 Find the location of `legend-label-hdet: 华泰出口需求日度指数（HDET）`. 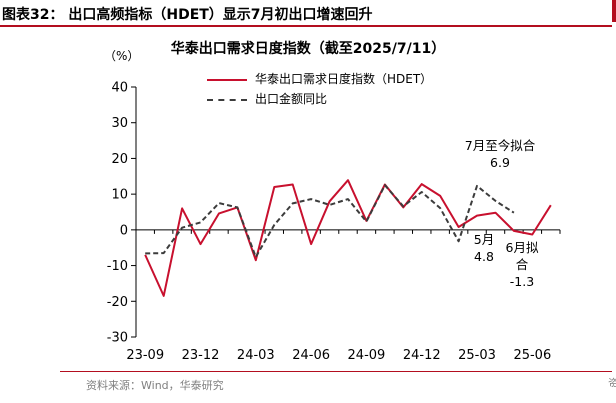

legend-label-hdet: 华泰出口需求日度指数（HDET） is located at coordinates (344, 79).